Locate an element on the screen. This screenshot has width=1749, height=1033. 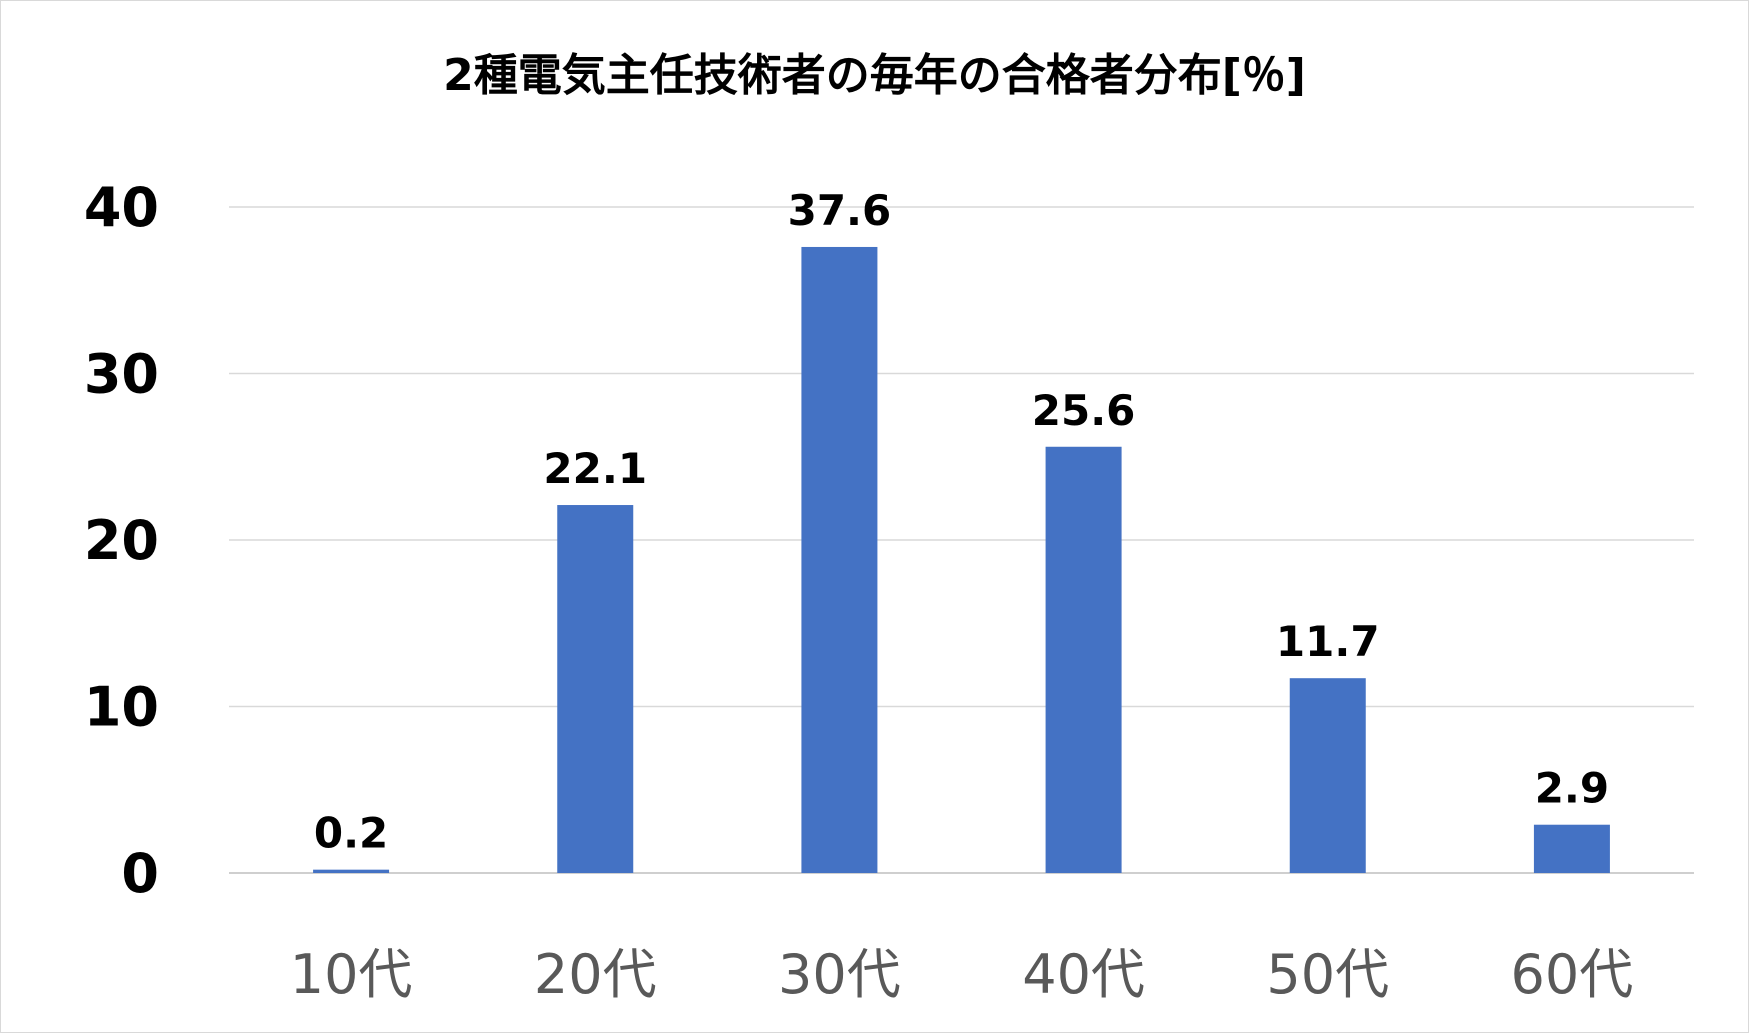
x-tick-label: 60代 is located at coordinates (1572, 974).